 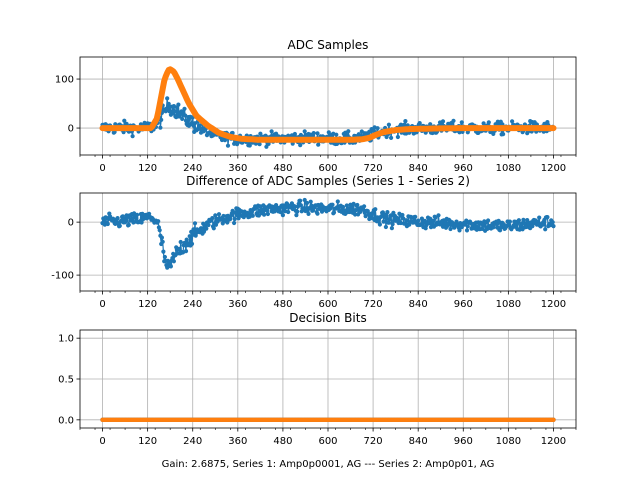 What do you see at coordinates (66, 420) in the screenshot?
I see `y-tick-label: 0.0` at bounding box center [66, 420].